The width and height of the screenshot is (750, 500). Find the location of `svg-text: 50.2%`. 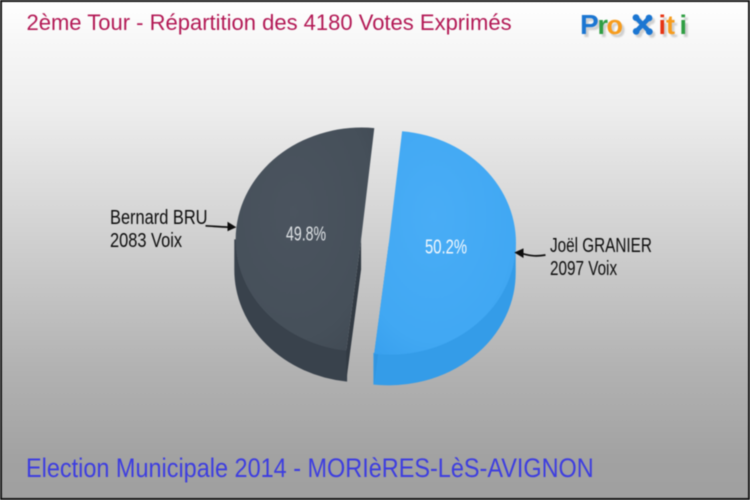

svg-text: 50.2% is located at coordinates (446, 248).